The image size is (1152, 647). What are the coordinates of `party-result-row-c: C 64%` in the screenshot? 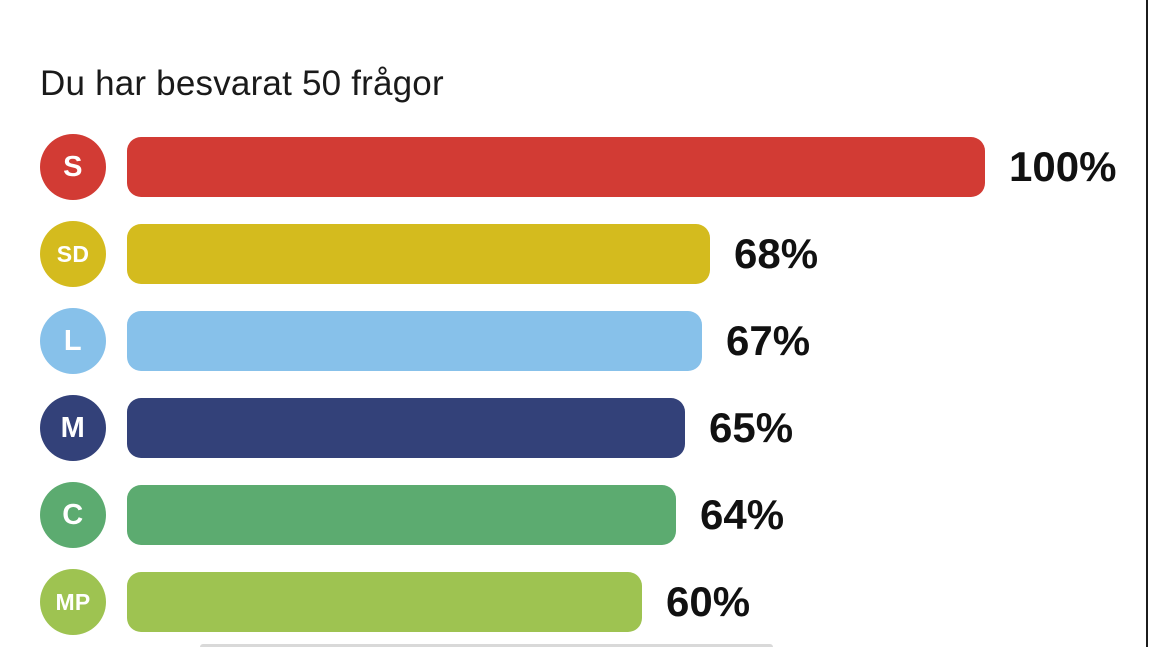 It's located at (578, 515).